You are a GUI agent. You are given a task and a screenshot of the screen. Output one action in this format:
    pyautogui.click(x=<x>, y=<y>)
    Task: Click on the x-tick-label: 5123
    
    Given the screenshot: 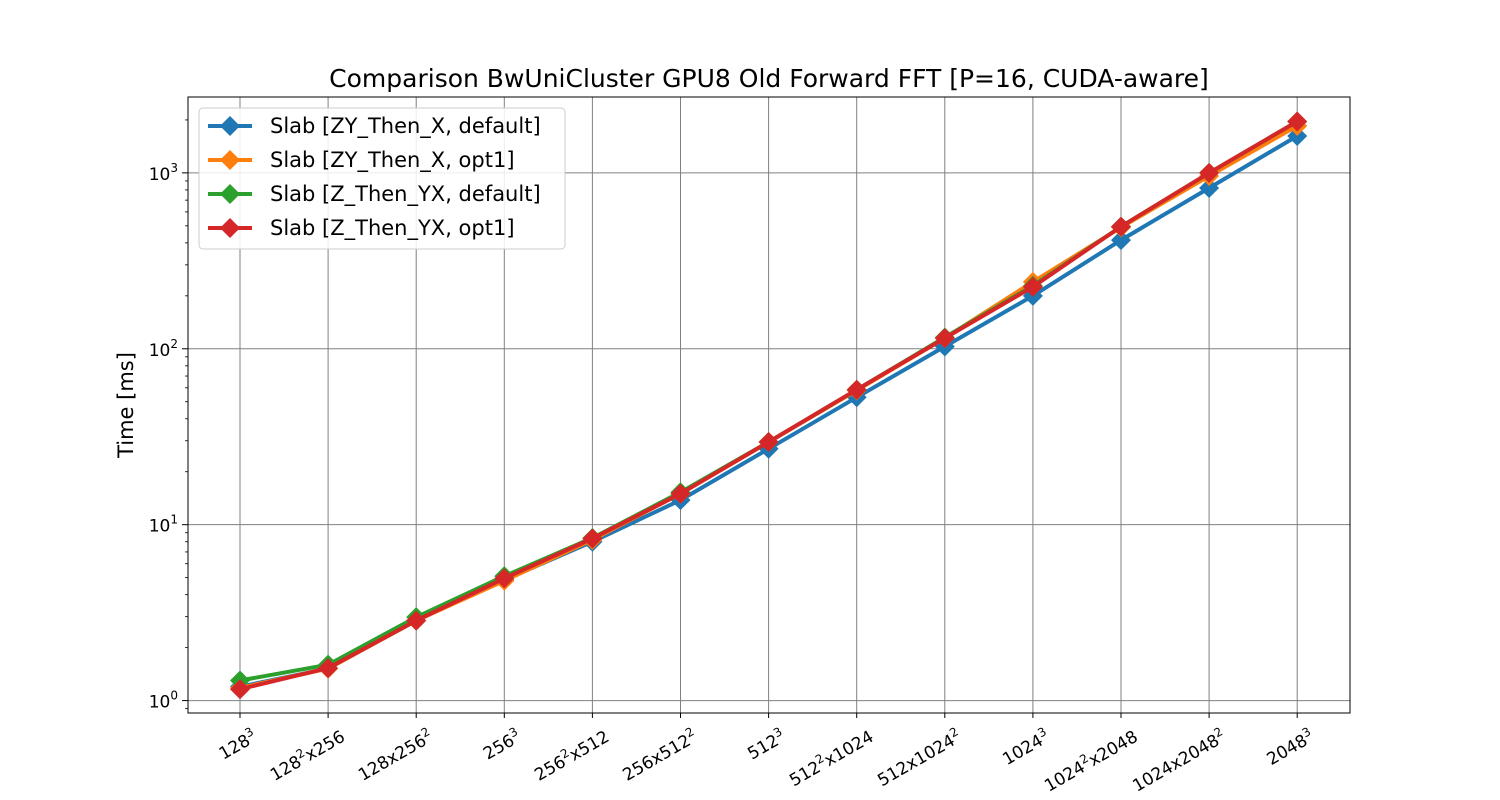 What is the action you would take?
    pyautogui.click(x=766, y=744)
    